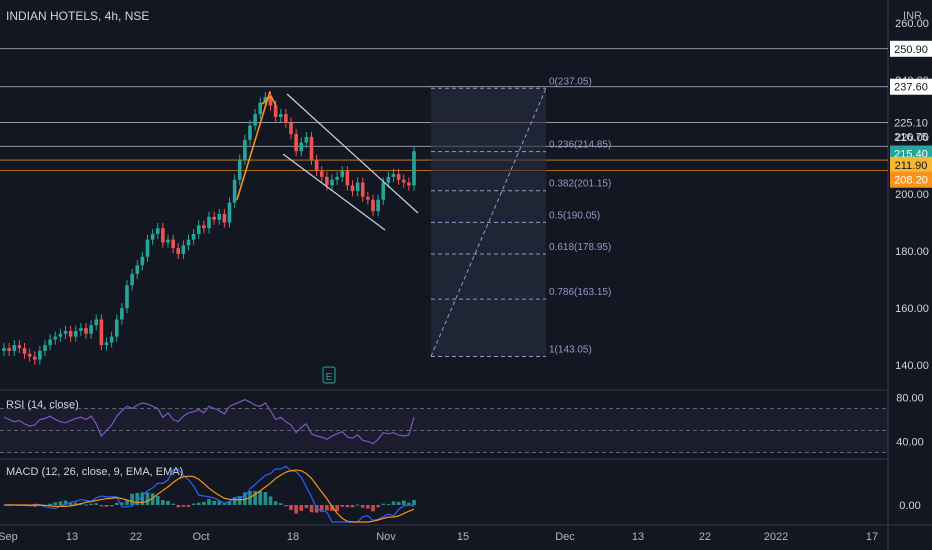 The width and height of the screenshot is (932, 550). What do you see at coordinates (580, 292) in the screenshot?
I see `fib-level-label: 0.786(163.15)` at bounding box center [580, 292].